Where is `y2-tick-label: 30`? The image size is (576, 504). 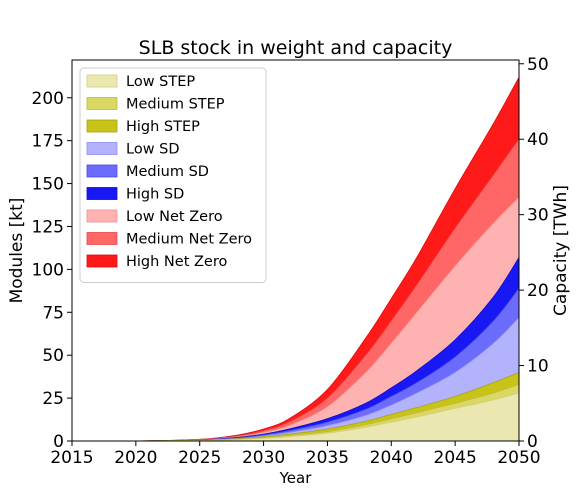
y2-tick-label: 30 is located at coordinates (538, 216).